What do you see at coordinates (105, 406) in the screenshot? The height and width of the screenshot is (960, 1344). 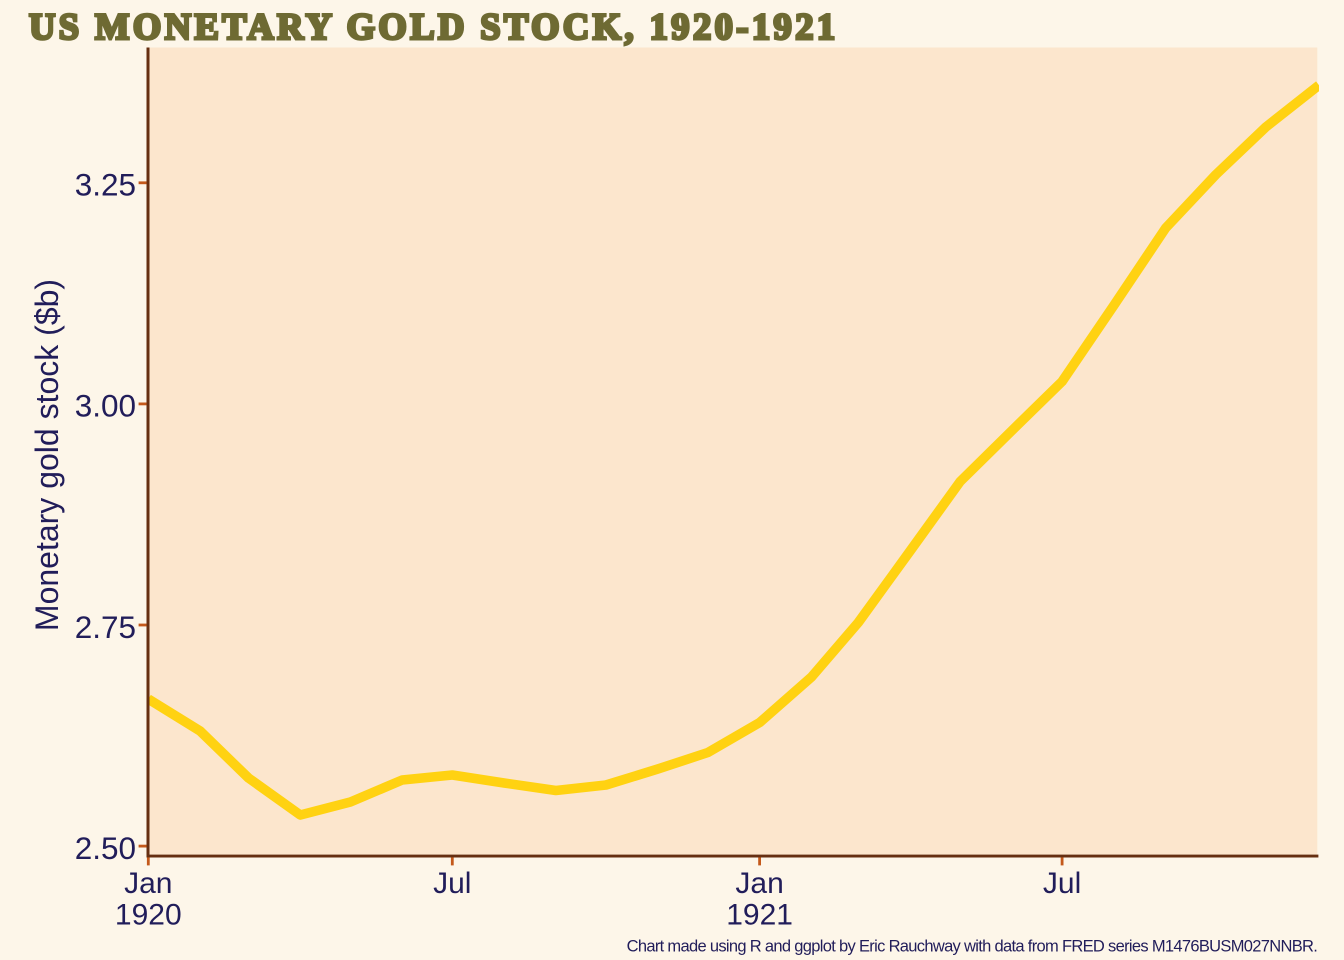 I see `svg-text: 3.00` at bounding box center [105, 406].